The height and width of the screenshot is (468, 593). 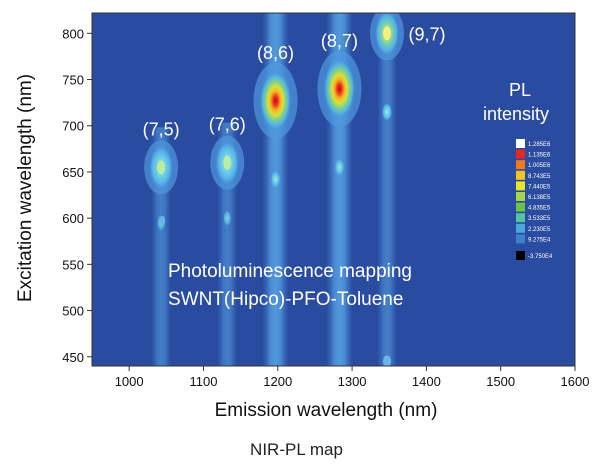 I want to click on legend-title-line-2: intensity, so click(x=516, y=114).